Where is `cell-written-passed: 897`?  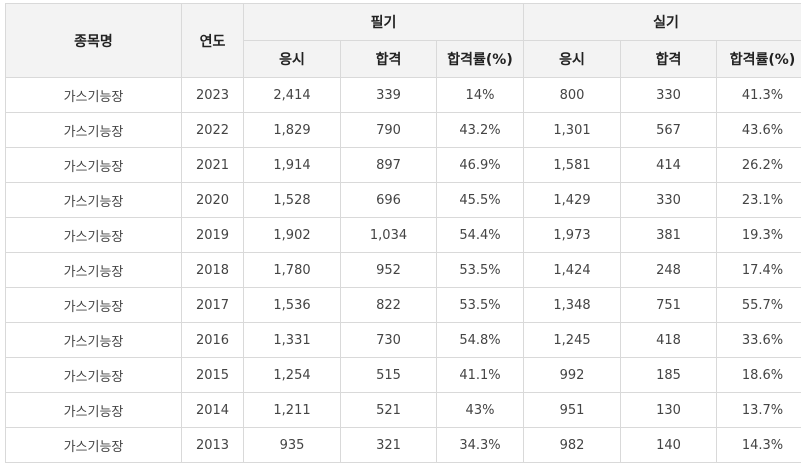 cell-written-passed: 897 is located at coordinates (389, 165).